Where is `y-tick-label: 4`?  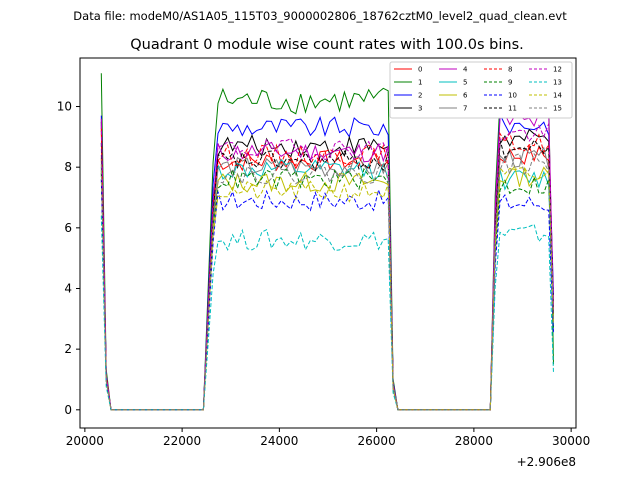 y-tick-label: 4 is located at coordinates (68, 288).